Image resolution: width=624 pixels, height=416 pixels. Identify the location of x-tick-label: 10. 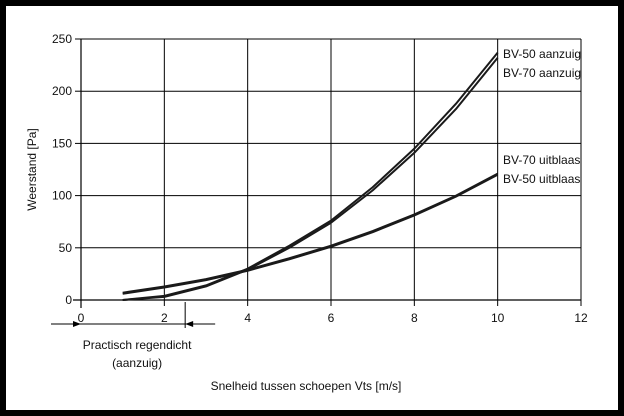
(498, 318).